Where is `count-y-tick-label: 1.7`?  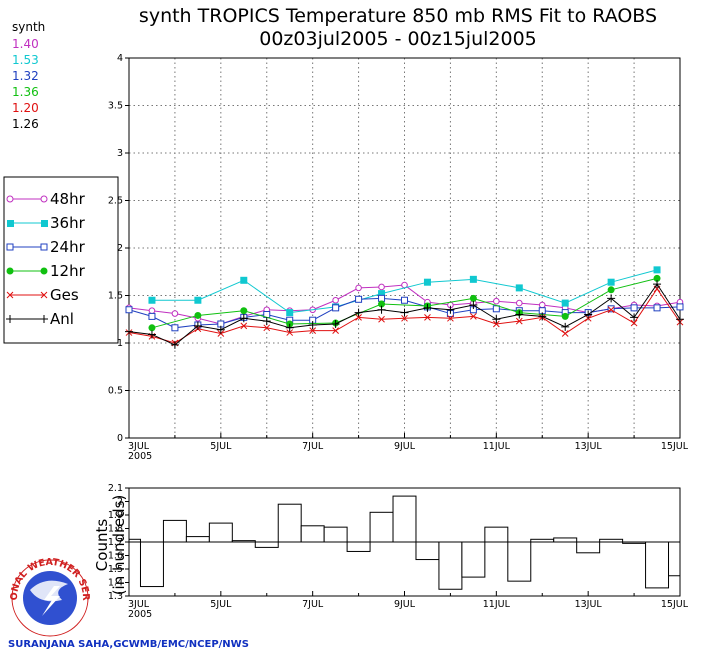
count-y-tick-label: 1.7 is located at coordinates (115, 542).